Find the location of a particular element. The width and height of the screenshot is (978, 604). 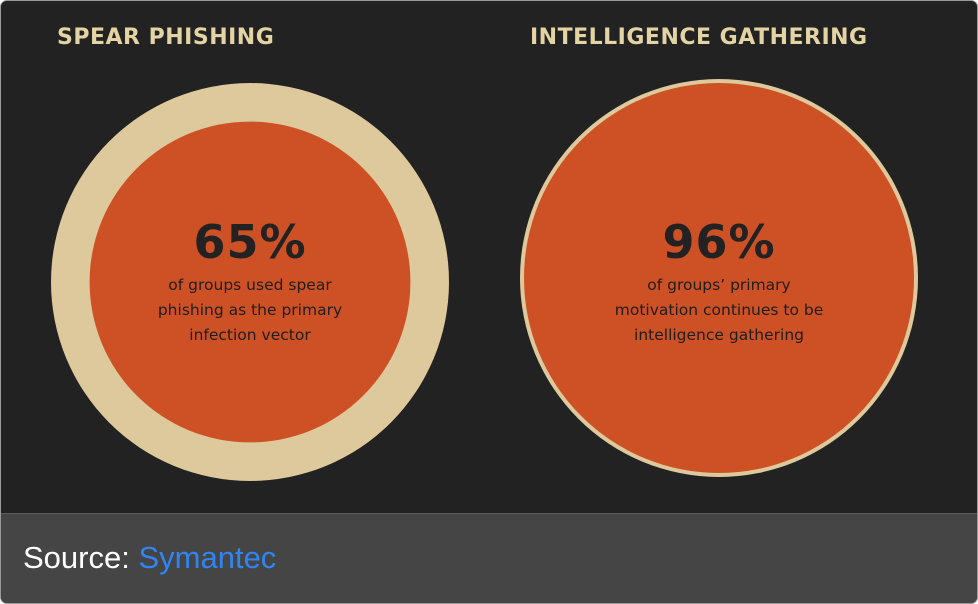

source-label: Source: is located at coordinates (76, 557).